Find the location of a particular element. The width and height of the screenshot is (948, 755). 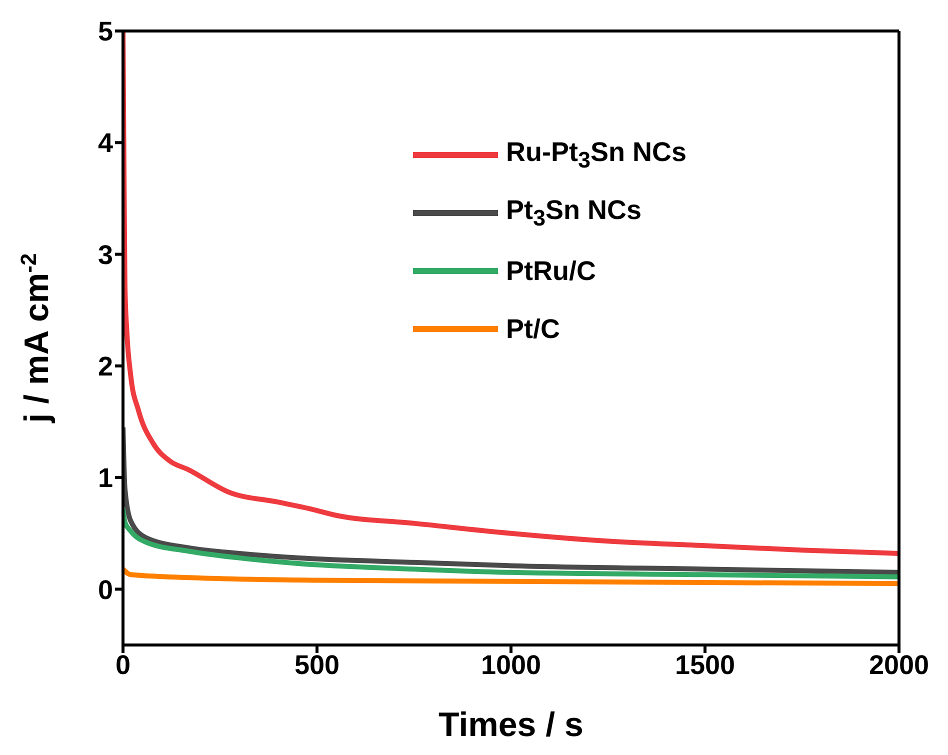

legend-label: Ru-Pt$_{3}$Sn NCs is located at coordinates (596, 155).